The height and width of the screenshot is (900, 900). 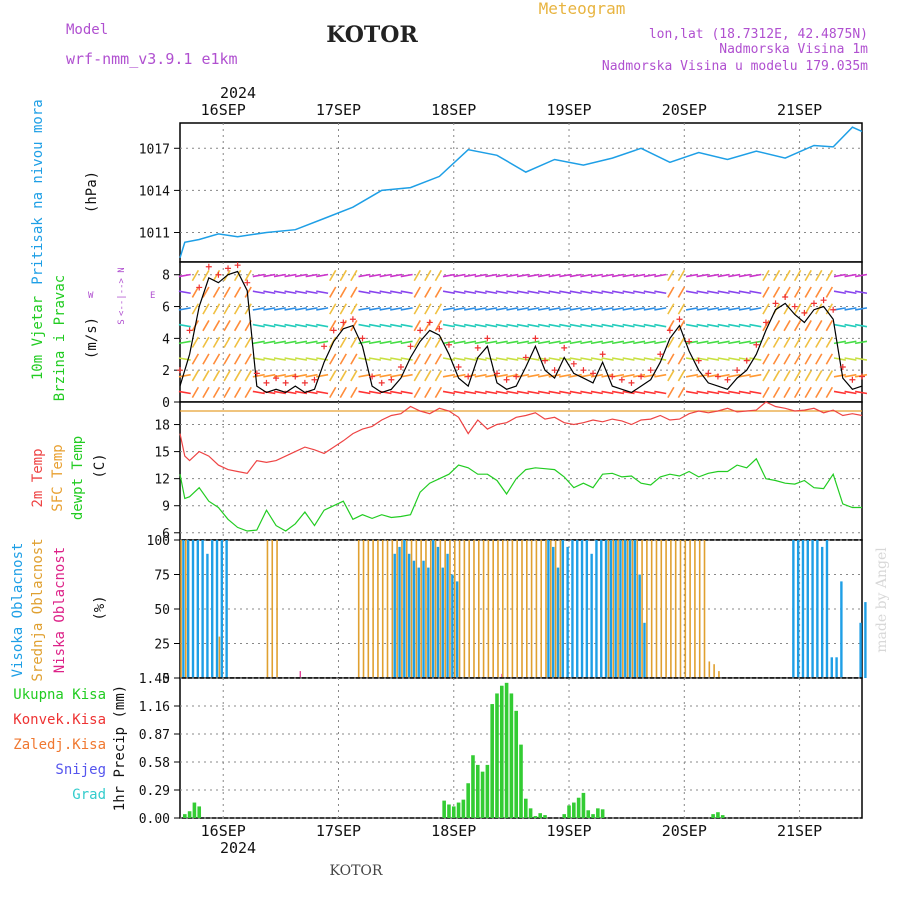 I want to click on legend-konvek-kisa: Konvek.Kisa, so click(x=59, y=720).